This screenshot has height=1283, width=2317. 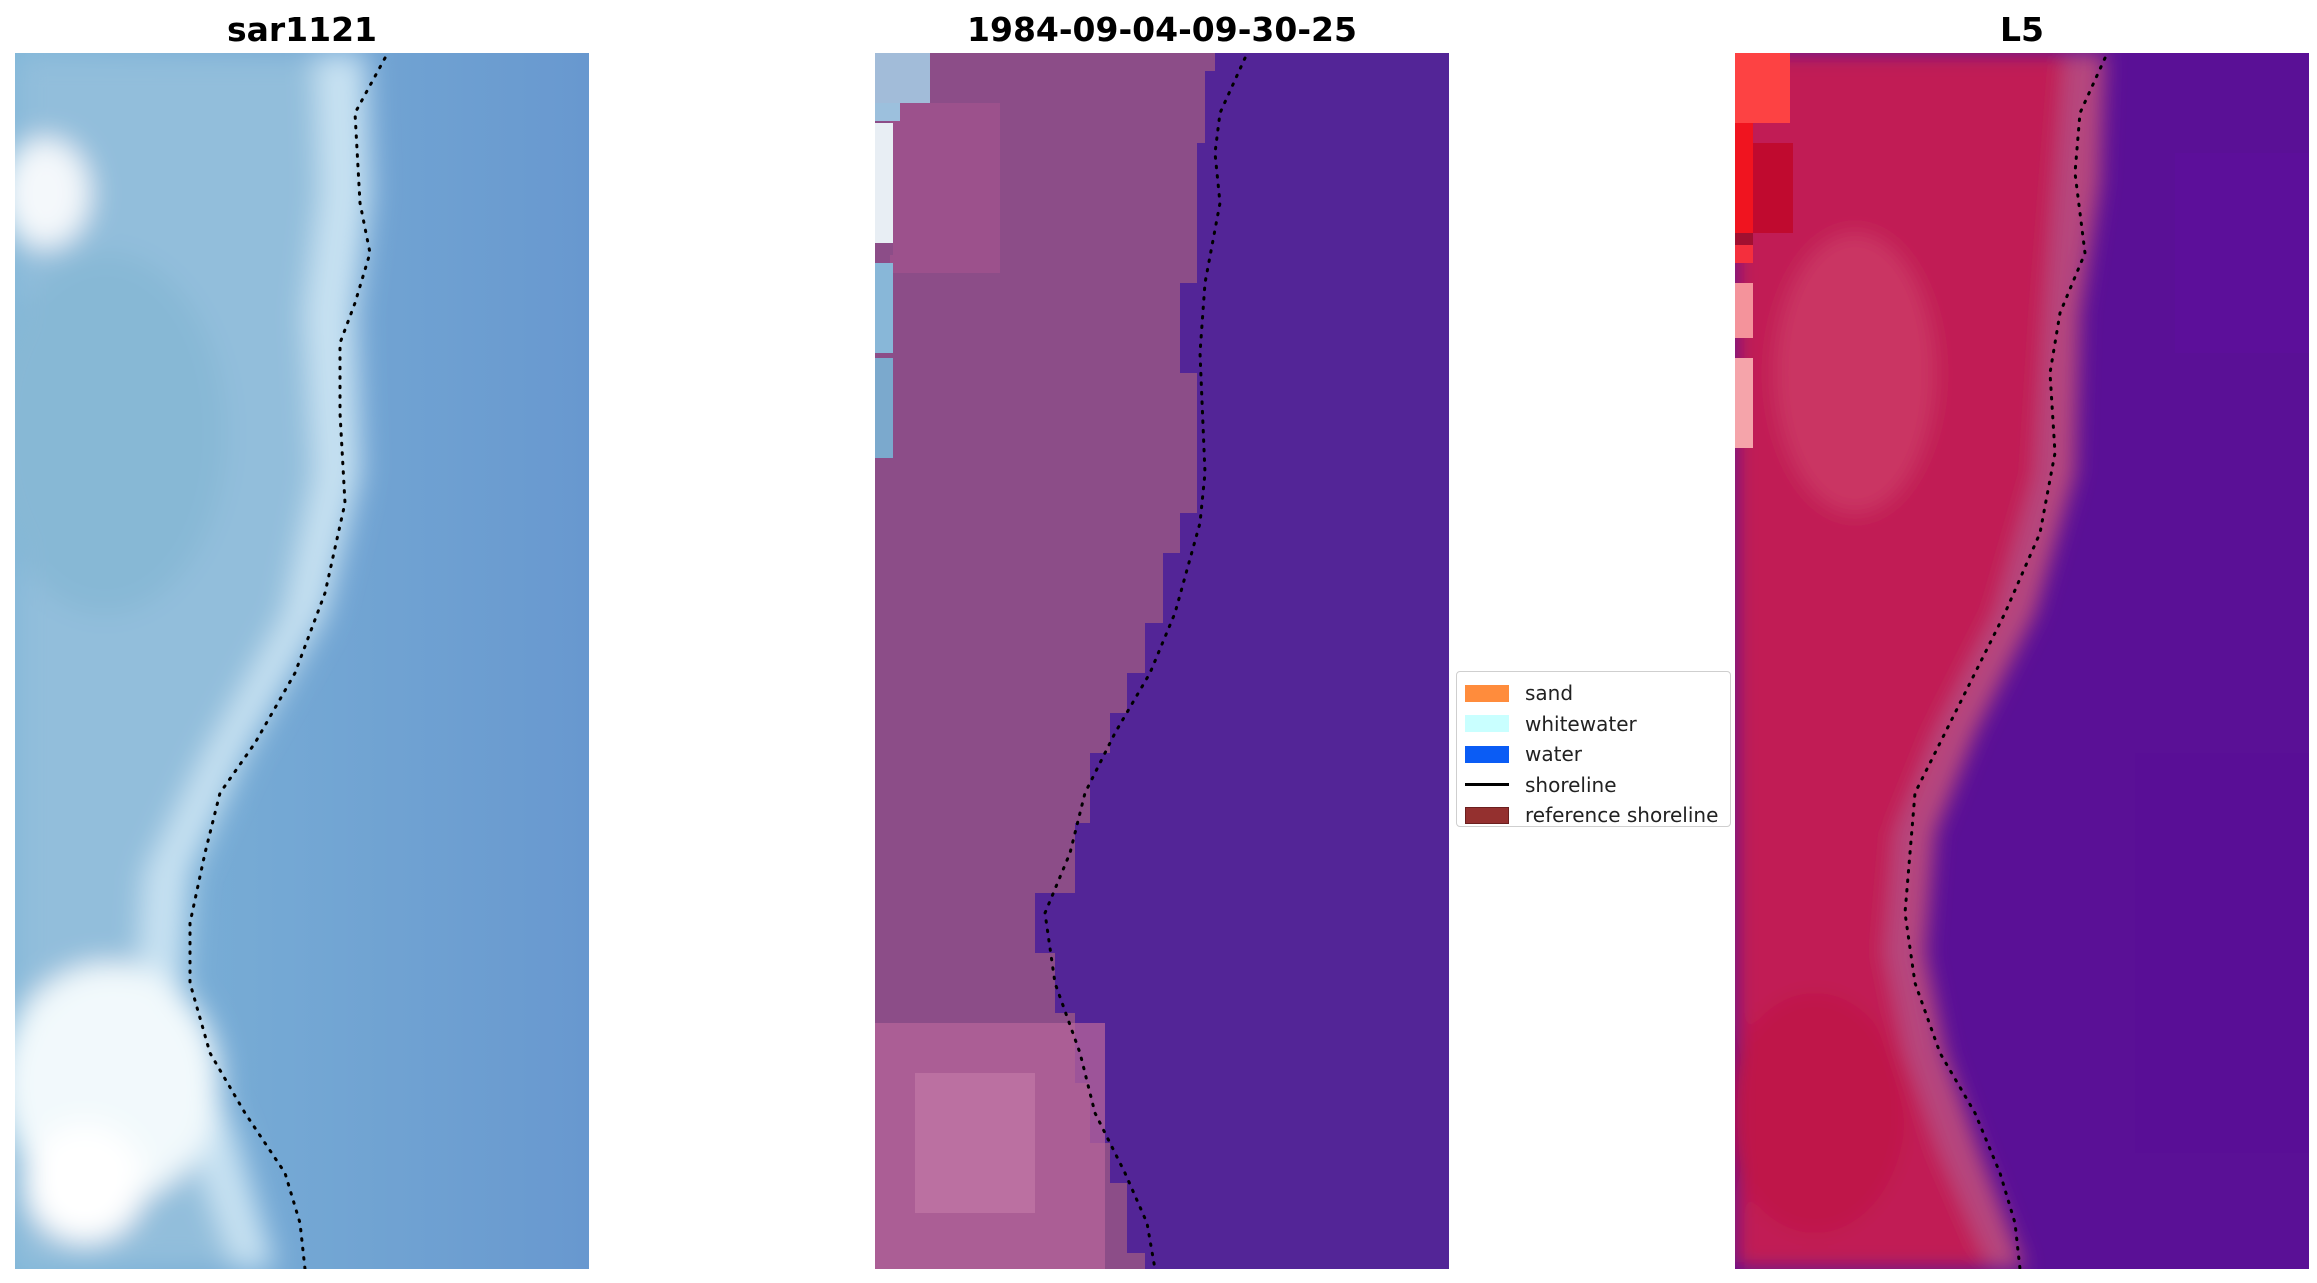 I want to click on legend-label: sand, so click(x=1549, y=693).